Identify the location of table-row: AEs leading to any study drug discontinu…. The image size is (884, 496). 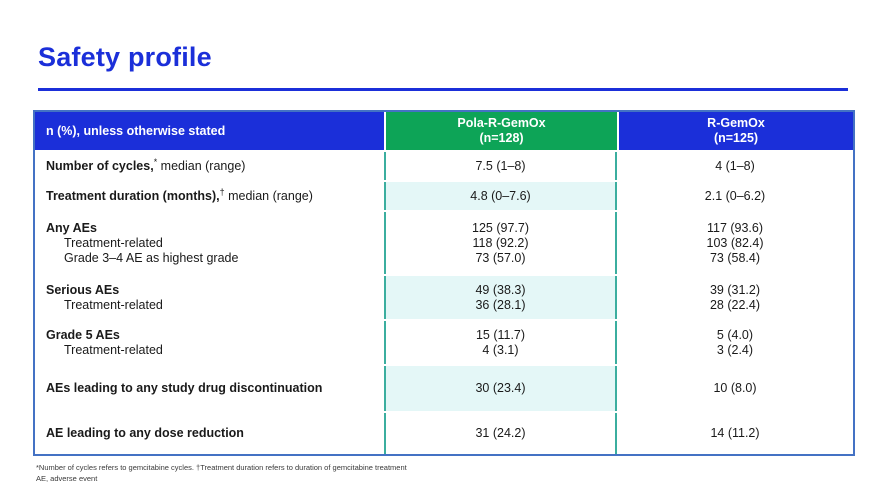
(444, 389).